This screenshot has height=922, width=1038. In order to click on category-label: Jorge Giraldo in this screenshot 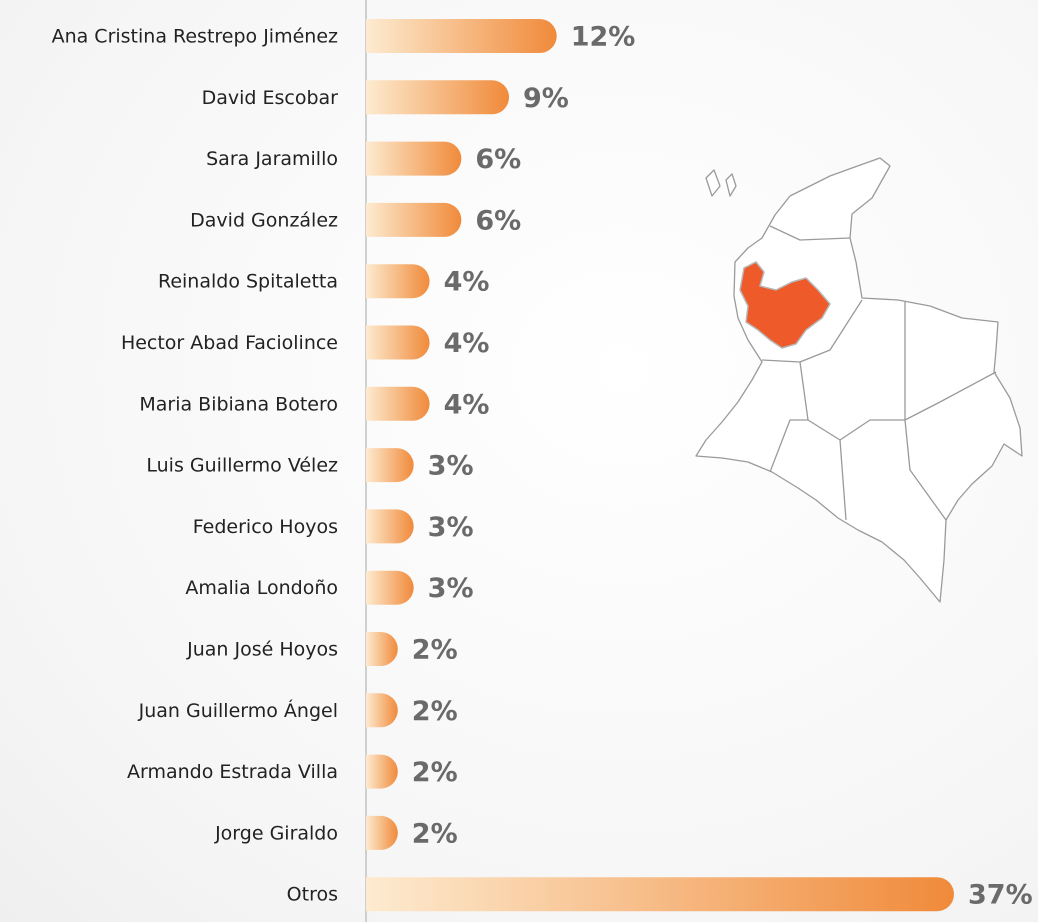, I will do `click(276, 833)`.